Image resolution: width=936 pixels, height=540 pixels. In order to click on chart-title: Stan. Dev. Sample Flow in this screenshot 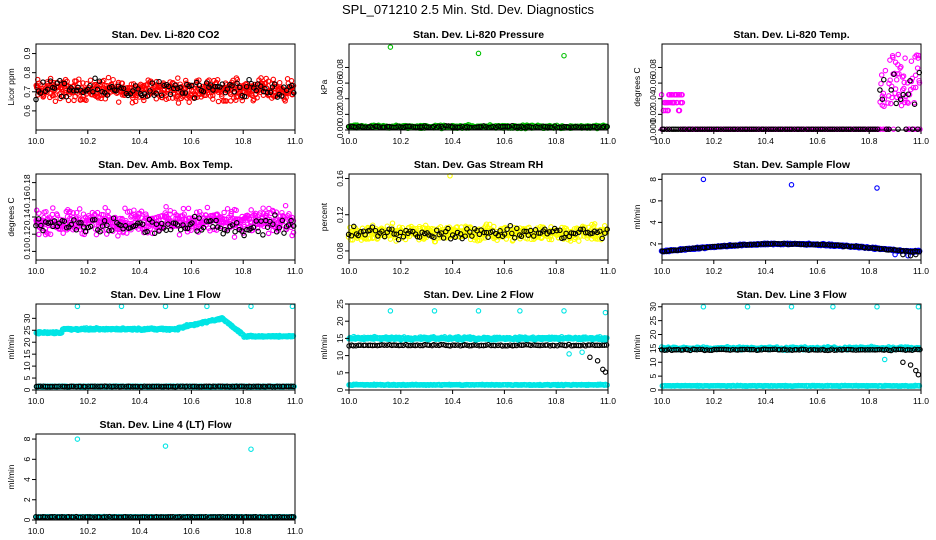, I will do `click(792, 165)`.